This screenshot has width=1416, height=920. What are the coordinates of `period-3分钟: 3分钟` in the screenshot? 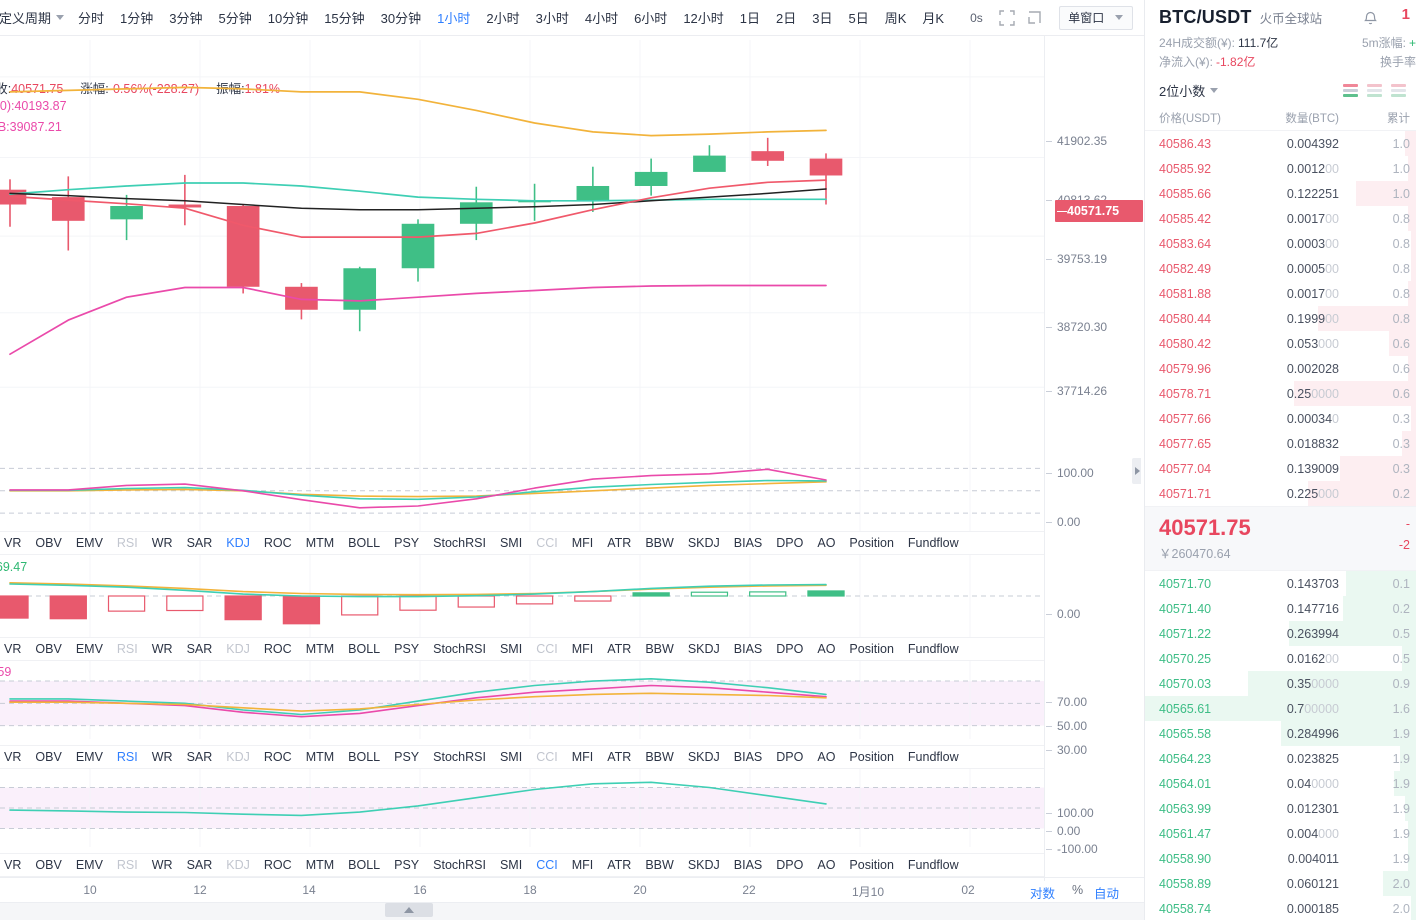 It's located at (186, 18).